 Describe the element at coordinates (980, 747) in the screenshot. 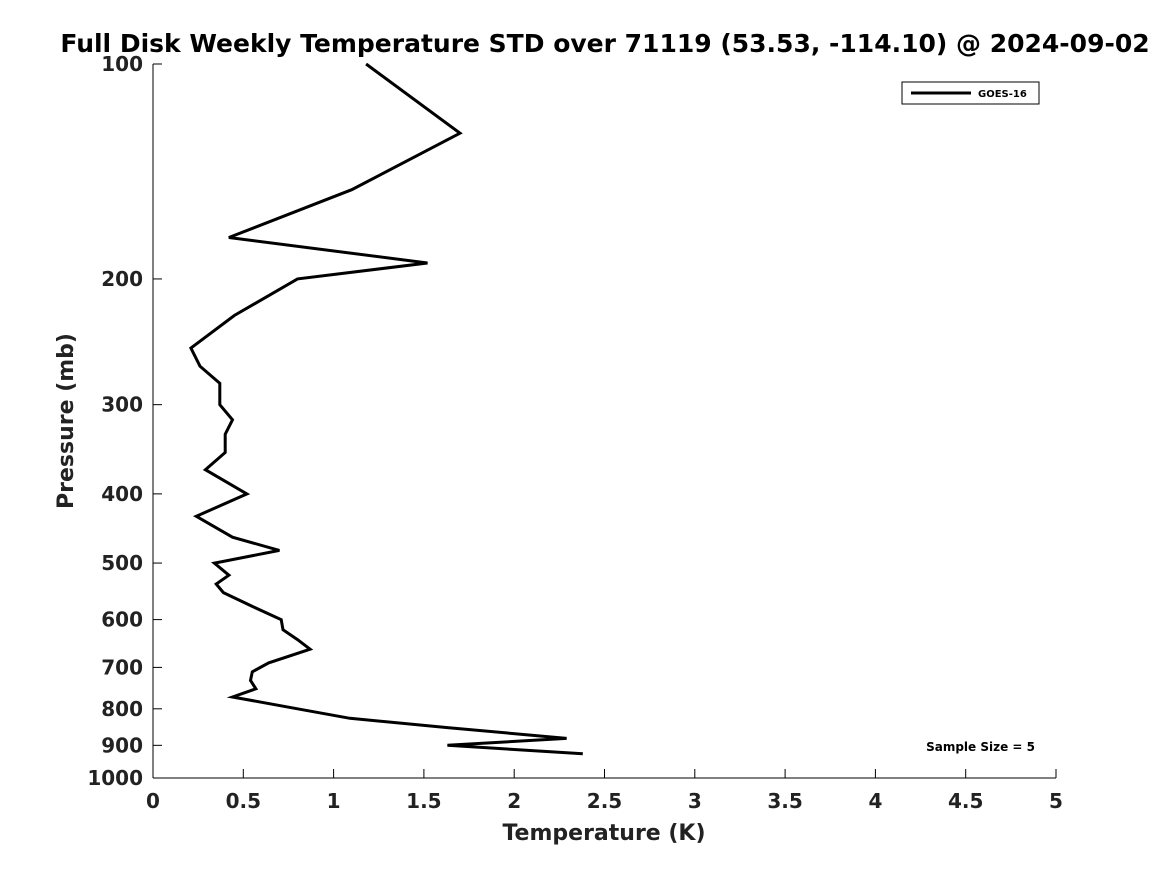

I see `sample-size-annotation: Sample Size = 5` at that location.